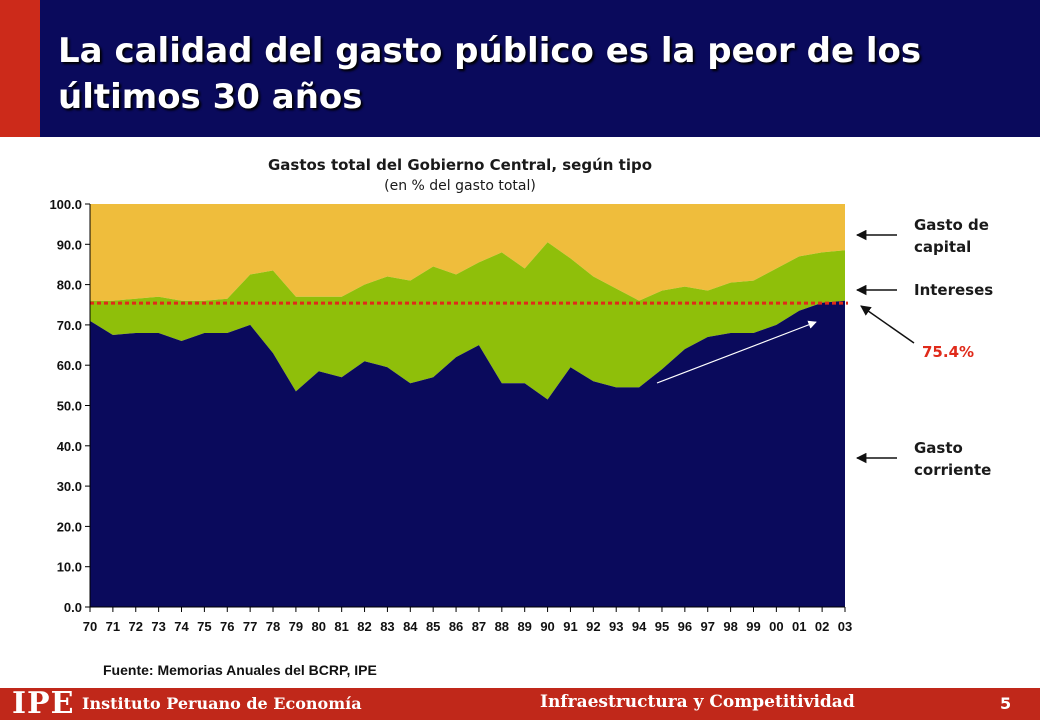 The image size is (1040, 721). What do you see at coordinates (69, 486) in the screenshot?
I see `y-tick-label: 30.0` at bounding box center [69, 486].